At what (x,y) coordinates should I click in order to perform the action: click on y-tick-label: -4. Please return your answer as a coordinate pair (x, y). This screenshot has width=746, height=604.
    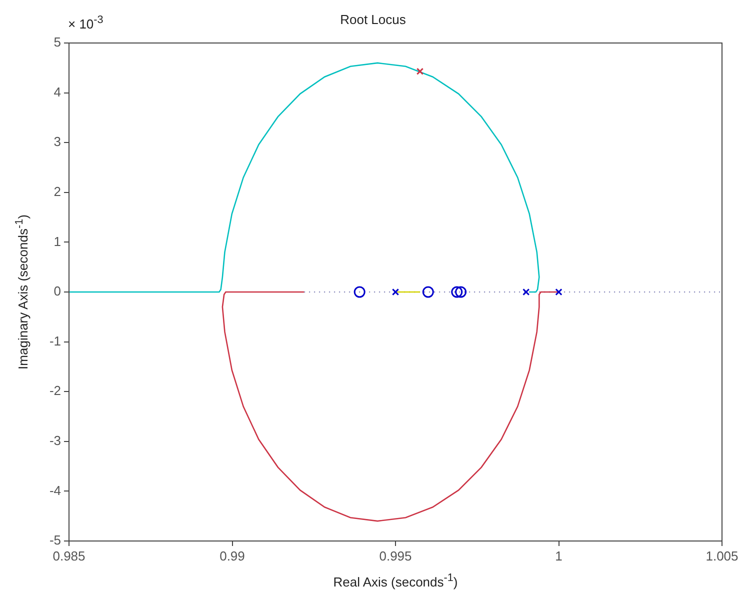
    Looking at the image, I should click on (55, 490).